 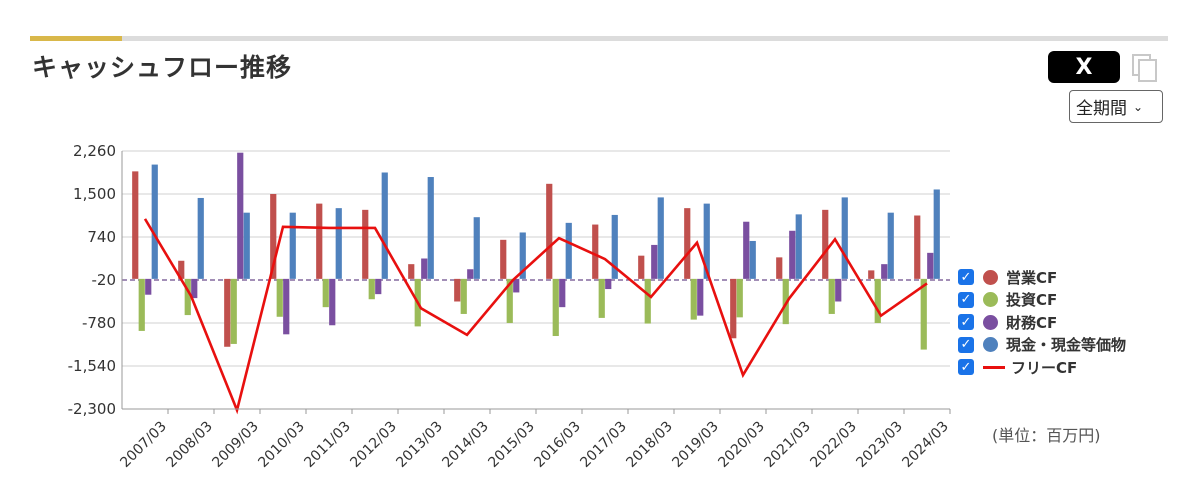 What do you see at coordinates (966, 322) in the screenshot?
I see `legend-checkbox-financing: ✓` at bounding box center [966, 322].